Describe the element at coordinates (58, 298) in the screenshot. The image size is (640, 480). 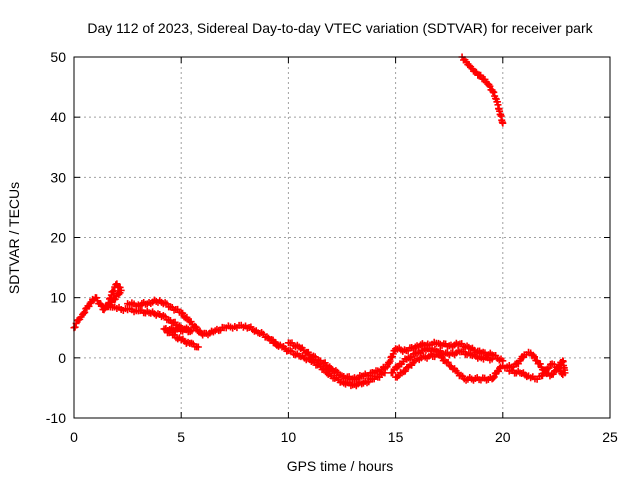
I see `y-tick-label: 10` at that location.